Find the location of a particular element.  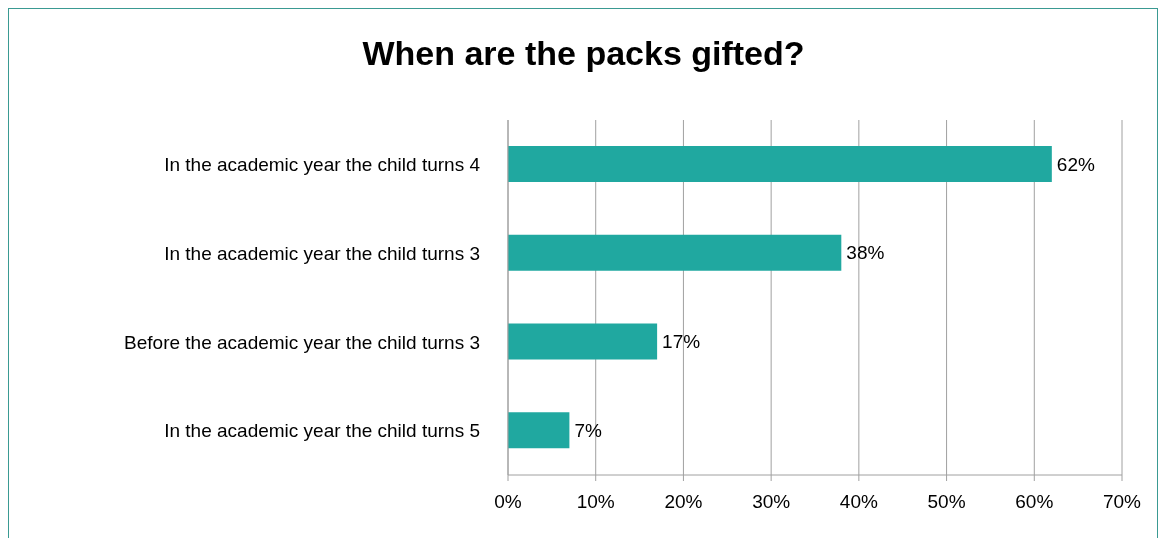

data-label: 7% is located at coordinates (588, 430).